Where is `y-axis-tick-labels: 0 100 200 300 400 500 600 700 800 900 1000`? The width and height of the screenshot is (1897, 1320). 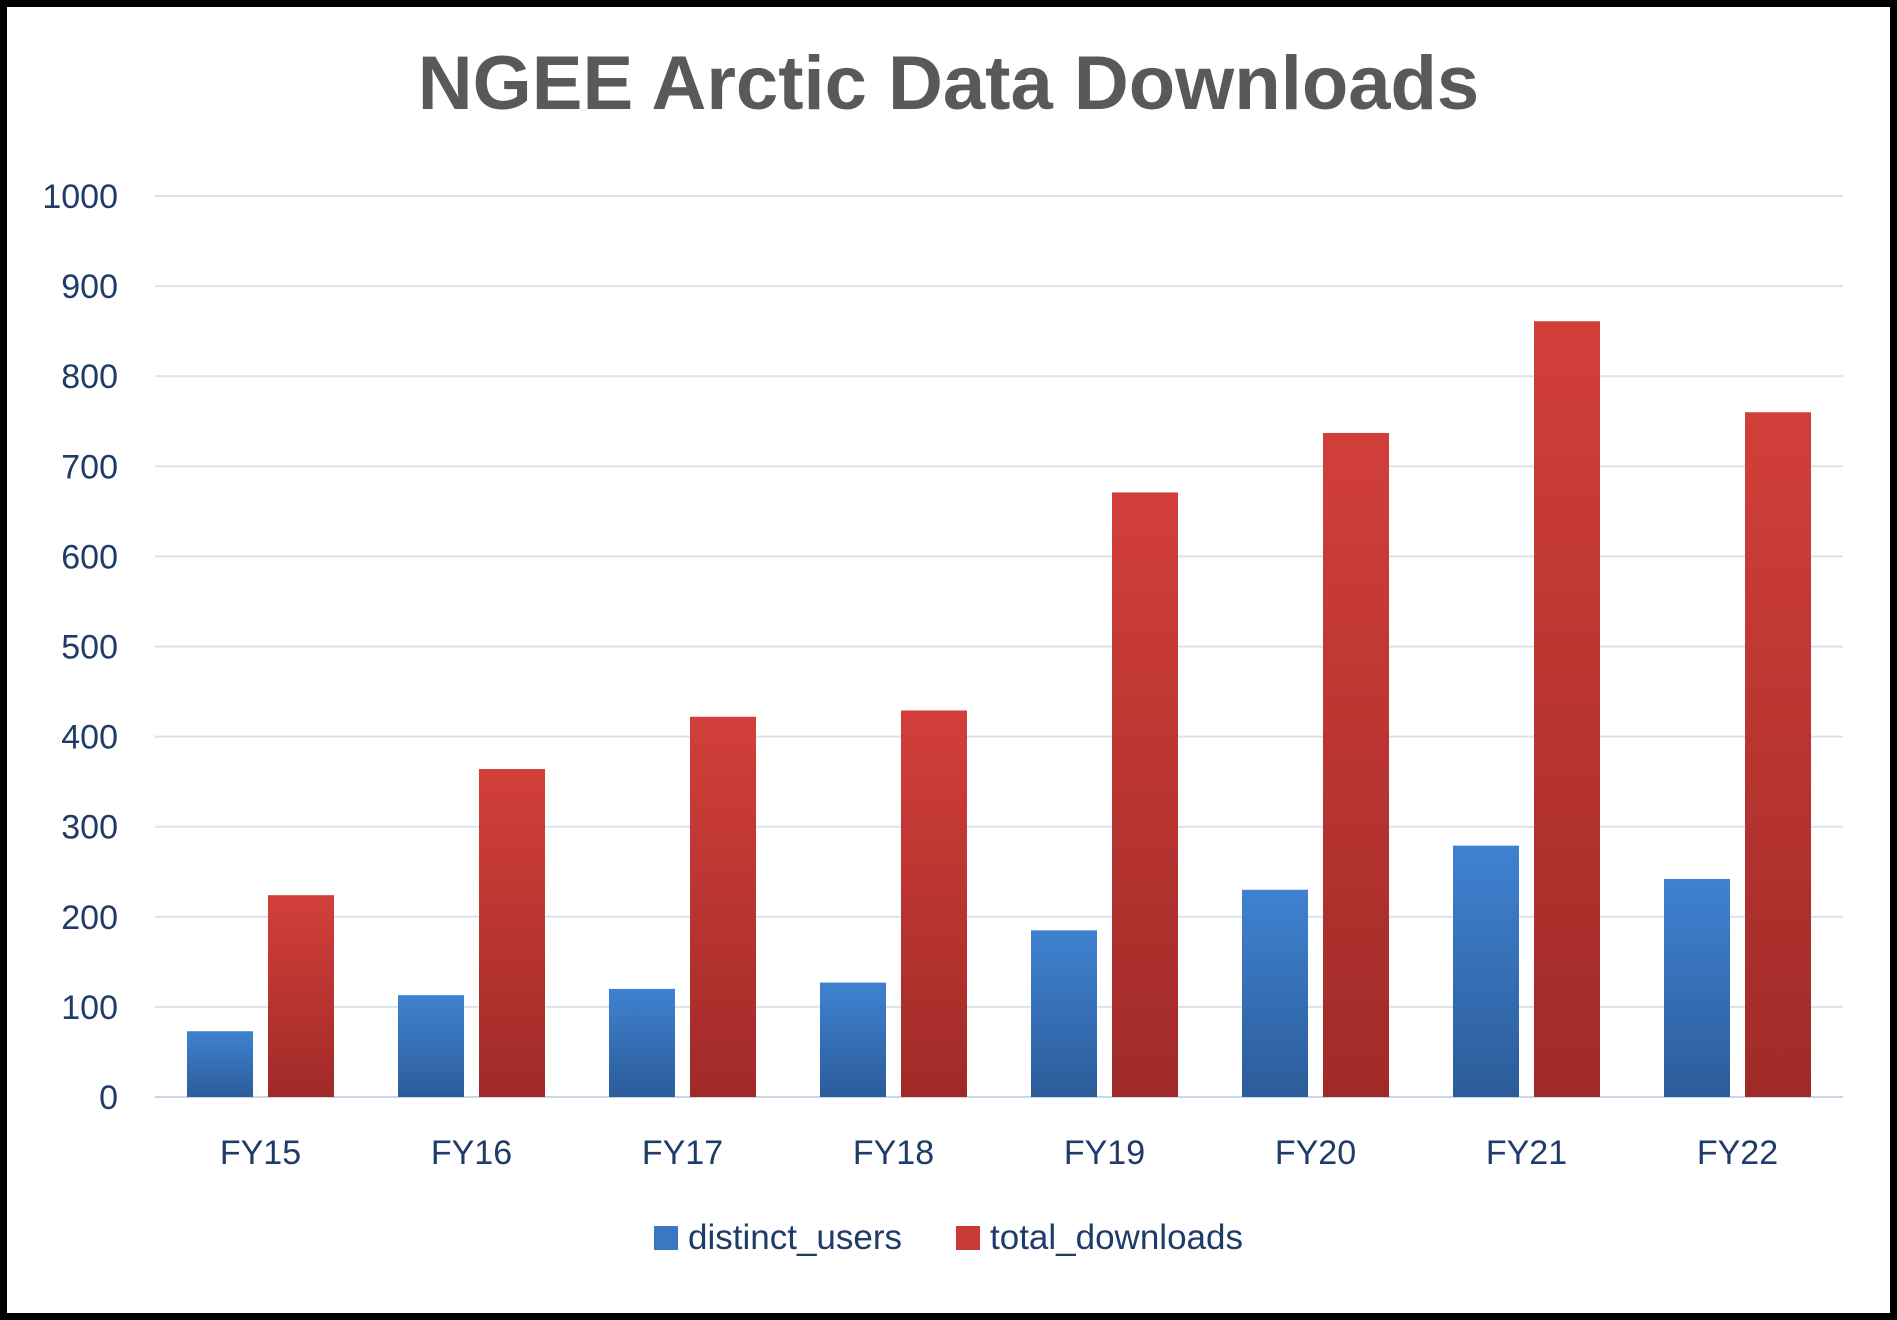 y-axis-tick-labels: 0 100 200 300 400 500 600 700 800 900 1000 is located at coordinates (80, 647).